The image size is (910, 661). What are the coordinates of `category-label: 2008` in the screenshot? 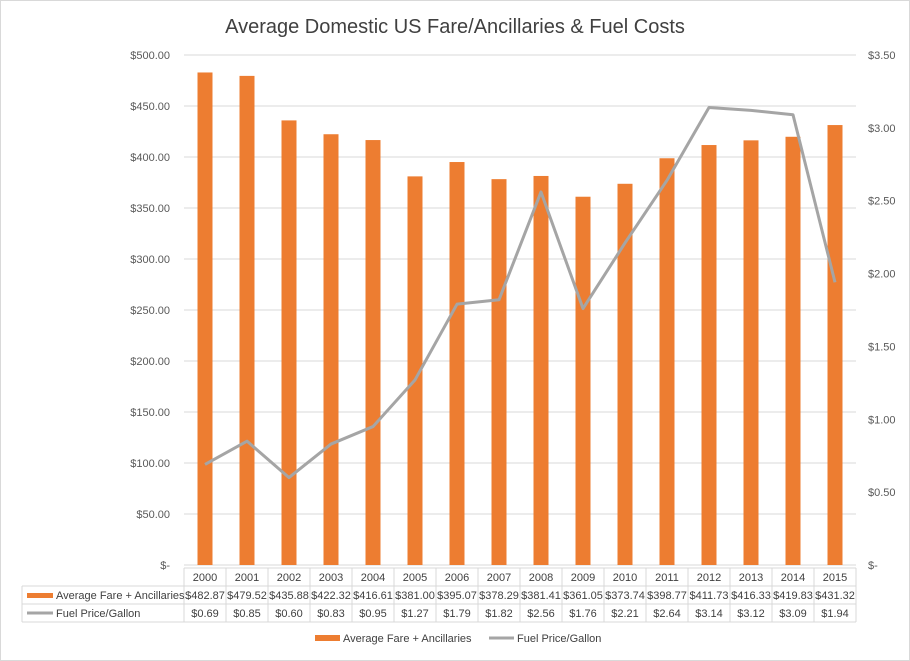 It's located at (541, 578).